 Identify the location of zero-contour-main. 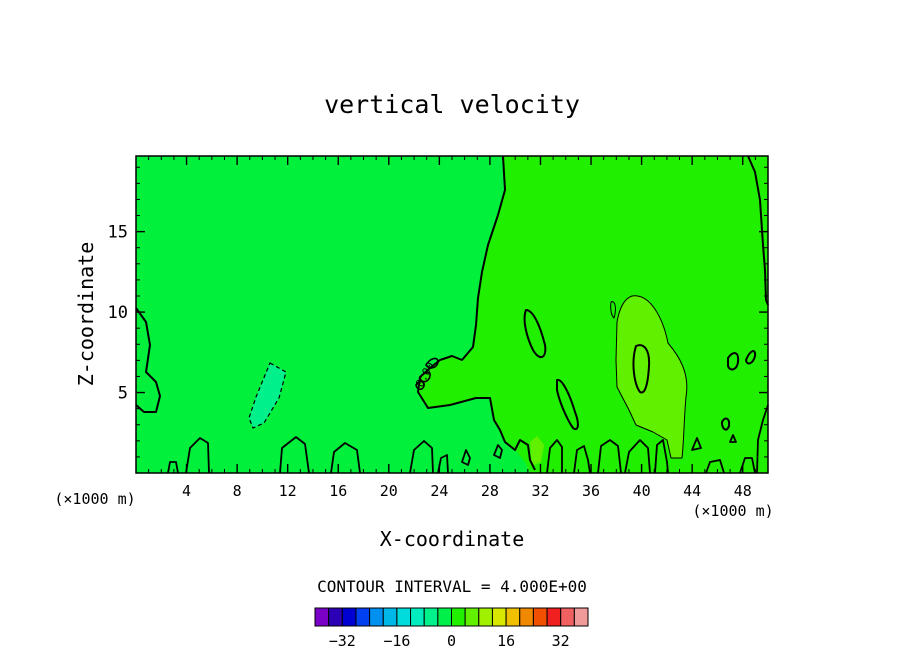
(476, 313).